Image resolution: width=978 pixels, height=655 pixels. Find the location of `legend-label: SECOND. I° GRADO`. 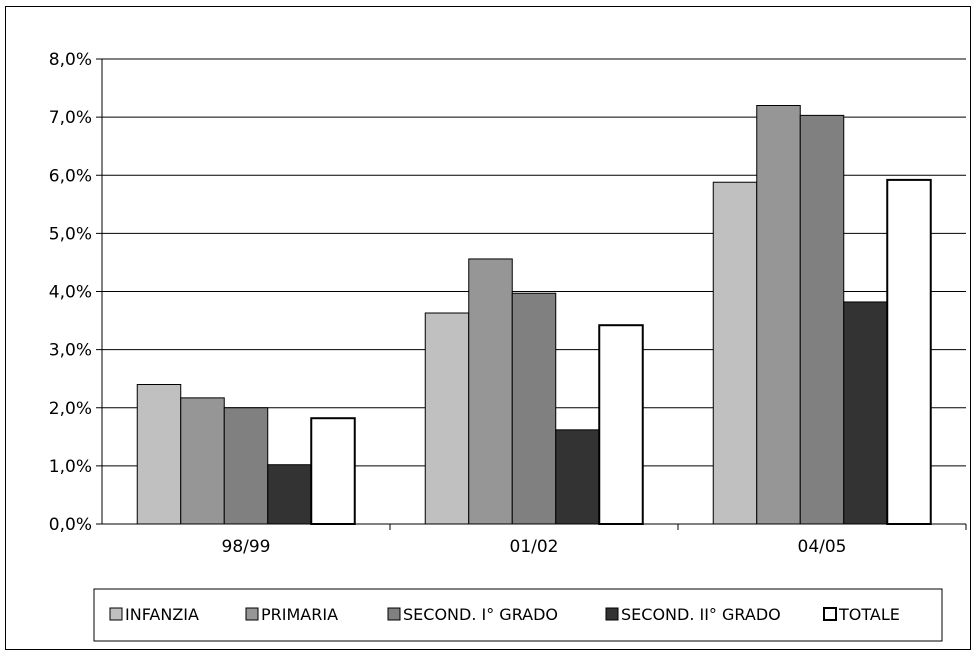

legend-label: SECOND. I° GRADO is located at coordinates (480, 614).